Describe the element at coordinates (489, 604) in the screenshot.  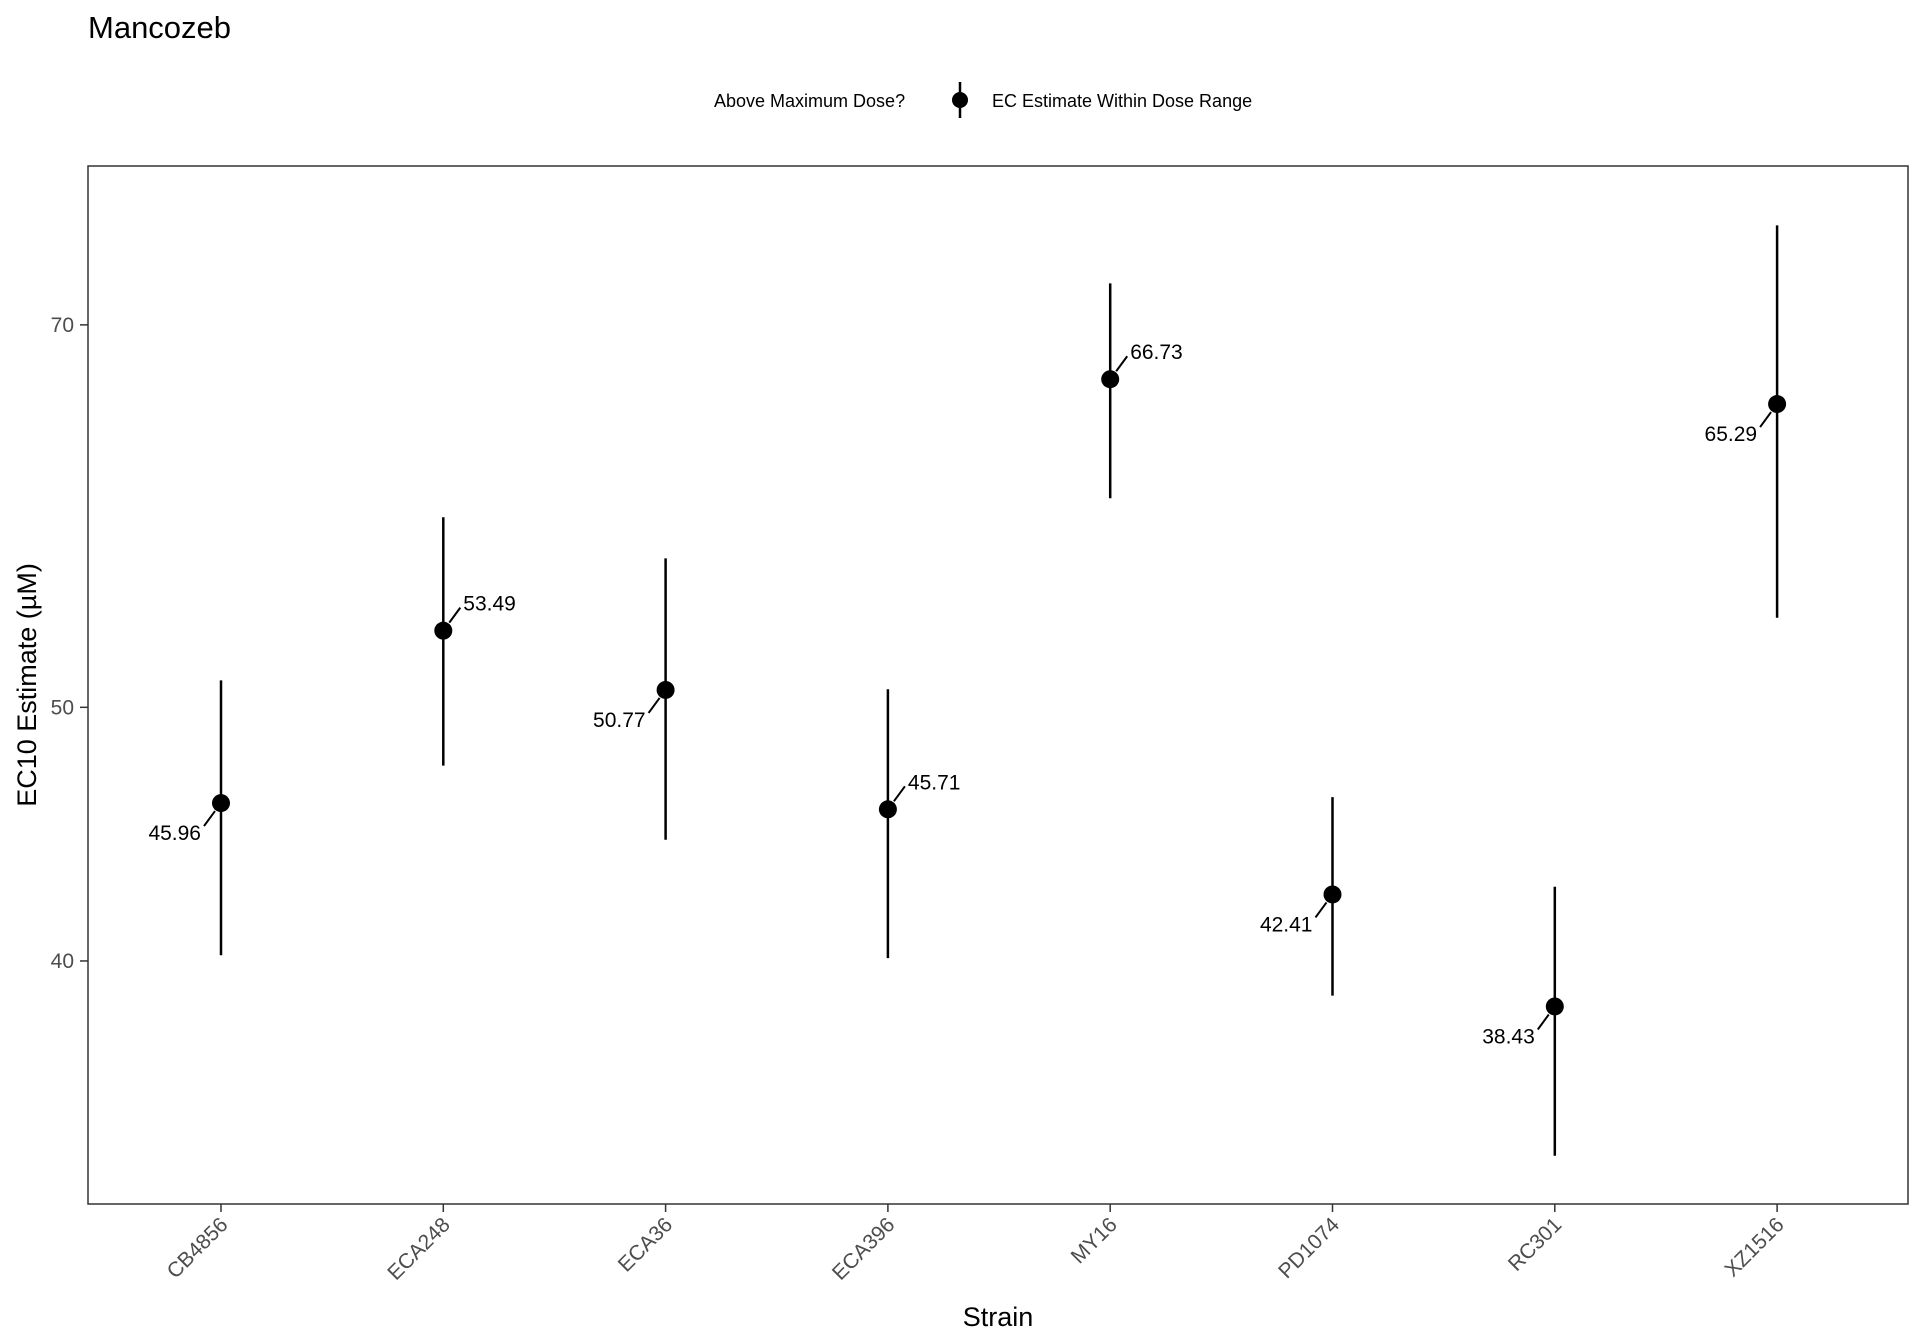
I see `data-label: 53.49` at that location.